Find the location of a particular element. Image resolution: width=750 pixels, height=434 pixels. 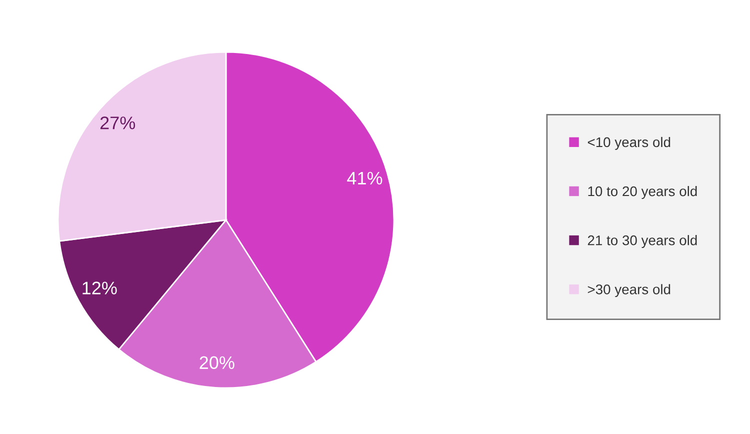

legend-label: <10 years old is located at coordinates (629, 143).